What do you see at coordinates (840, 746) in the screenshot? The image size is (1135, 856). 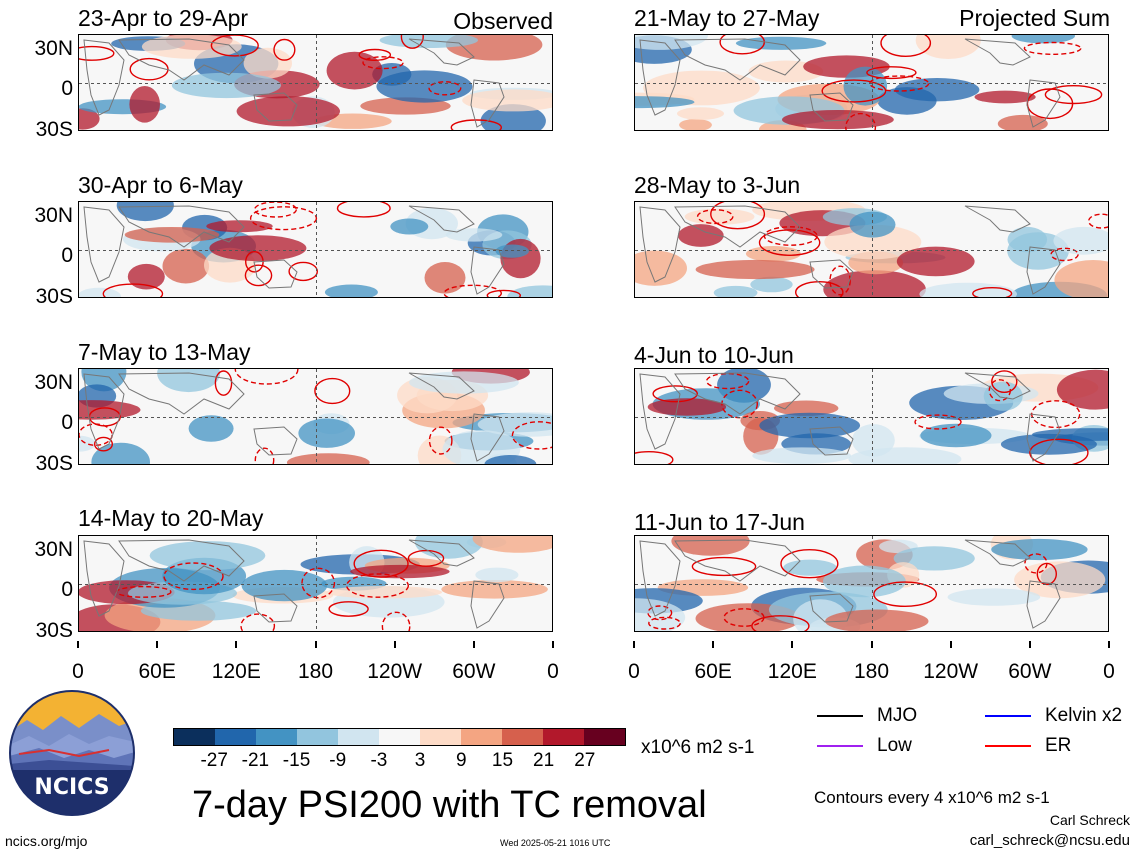 I see `legend-line-low` at bounding box center [840, 746].